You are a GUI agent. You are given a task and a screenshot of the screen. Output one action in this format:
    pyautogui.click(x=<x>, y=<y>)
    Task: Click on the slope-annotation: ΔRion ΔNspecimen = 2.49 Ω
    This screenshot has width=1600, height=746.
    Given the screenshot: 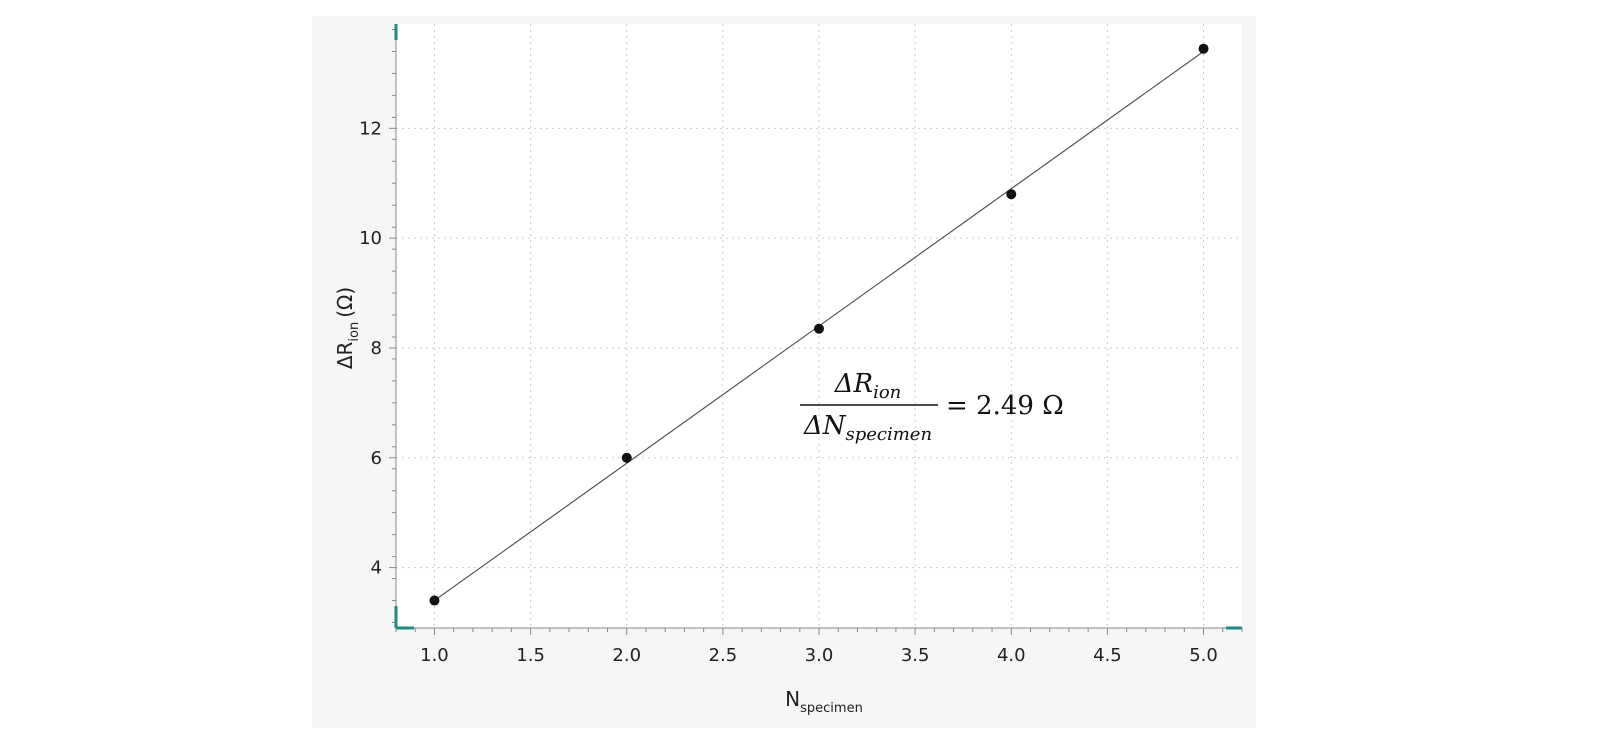 What is the action you would take?
    pyautogui.click(x=932, y=407)
    